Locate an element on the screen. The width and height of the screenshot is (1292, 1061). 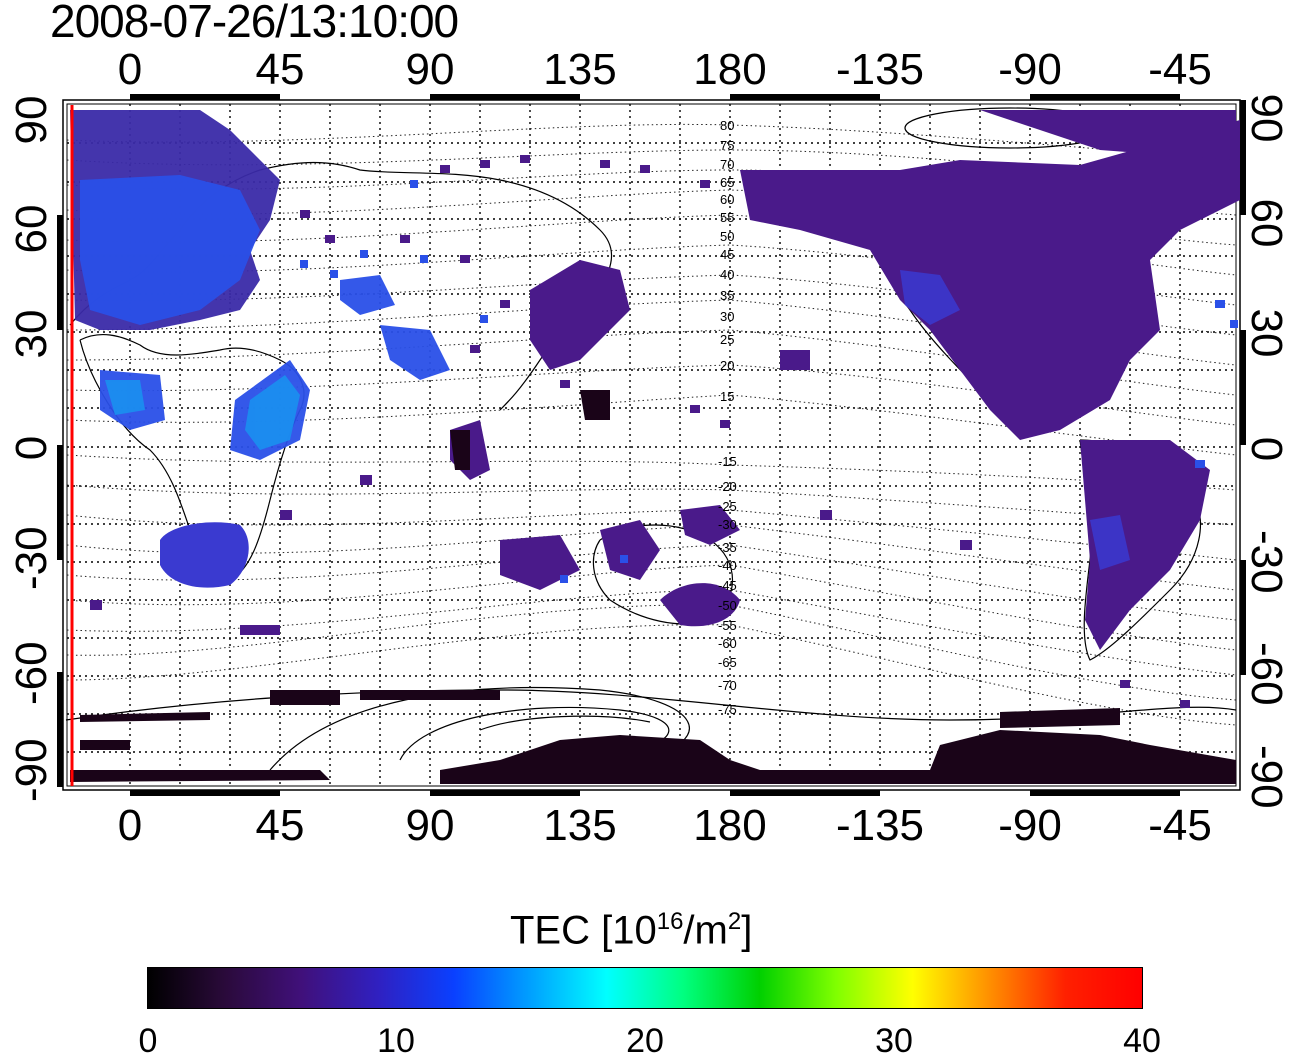
contour-label: -60 is located at coordinates (727, 643).